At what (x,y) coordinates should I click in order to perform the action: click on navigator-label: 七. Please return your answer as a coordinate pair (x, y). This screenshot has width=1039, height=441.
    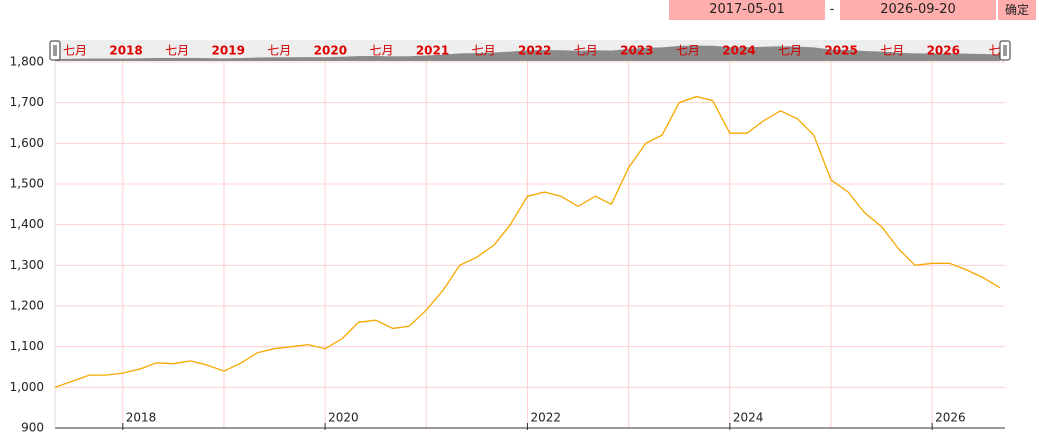
    Looking at the image, I should click on (994, 51).